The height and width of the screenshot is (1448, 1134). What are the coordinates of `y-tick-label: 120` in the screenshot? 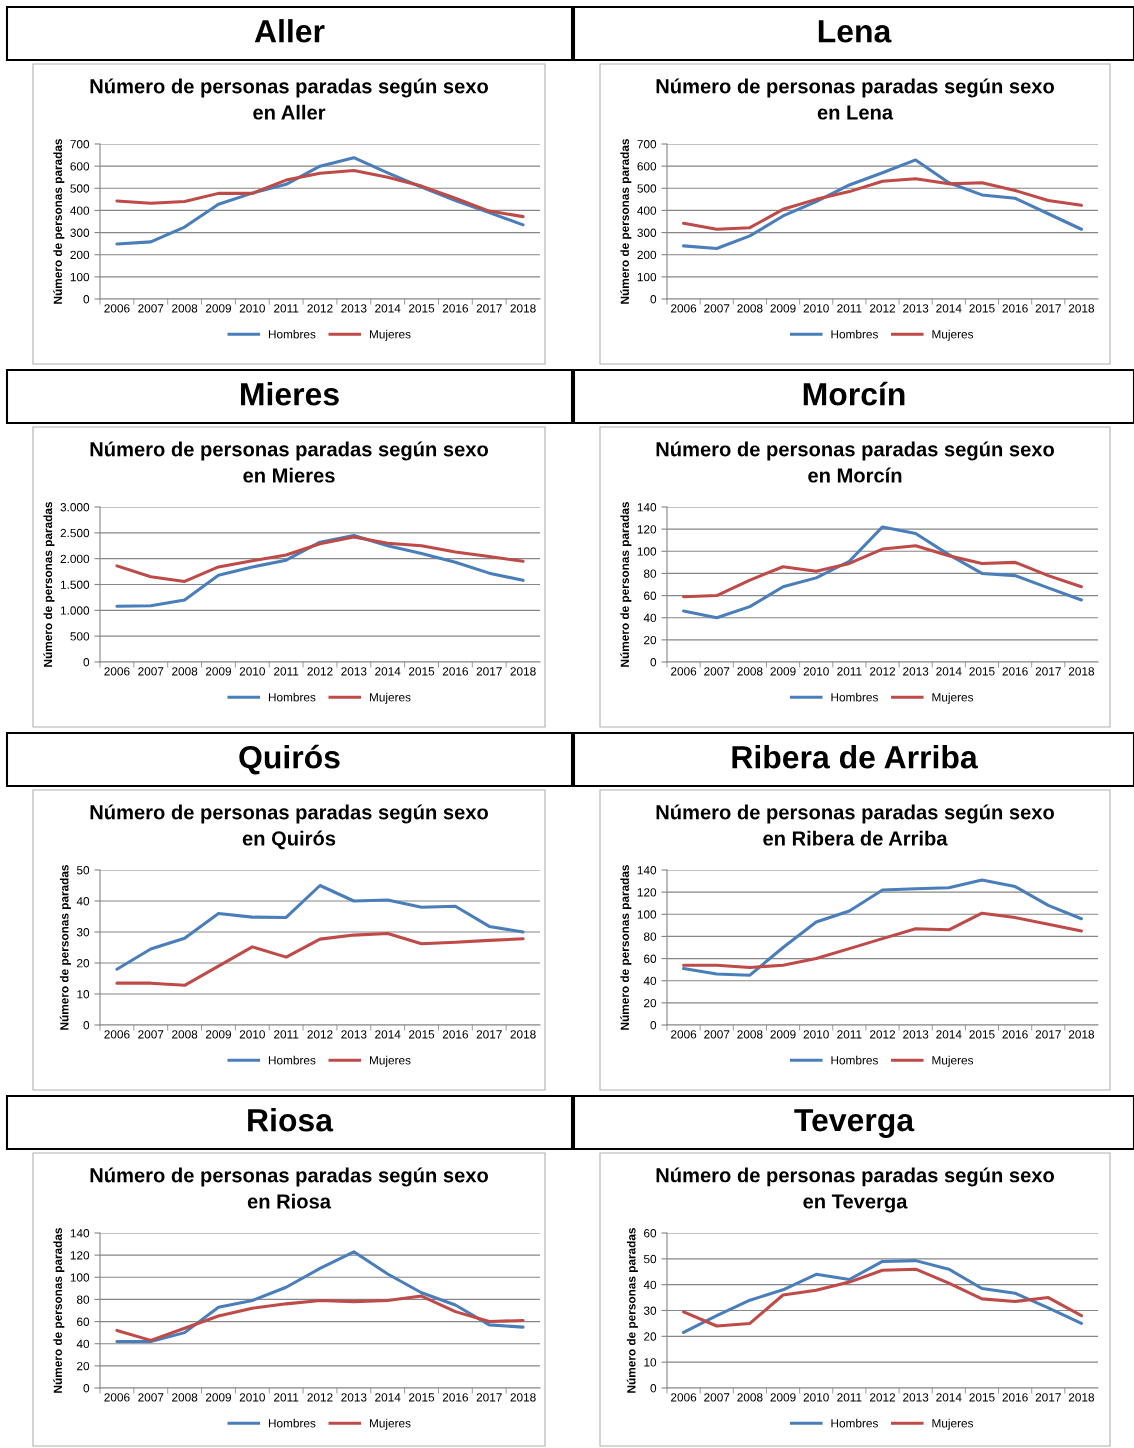 It's located at (647, 892).